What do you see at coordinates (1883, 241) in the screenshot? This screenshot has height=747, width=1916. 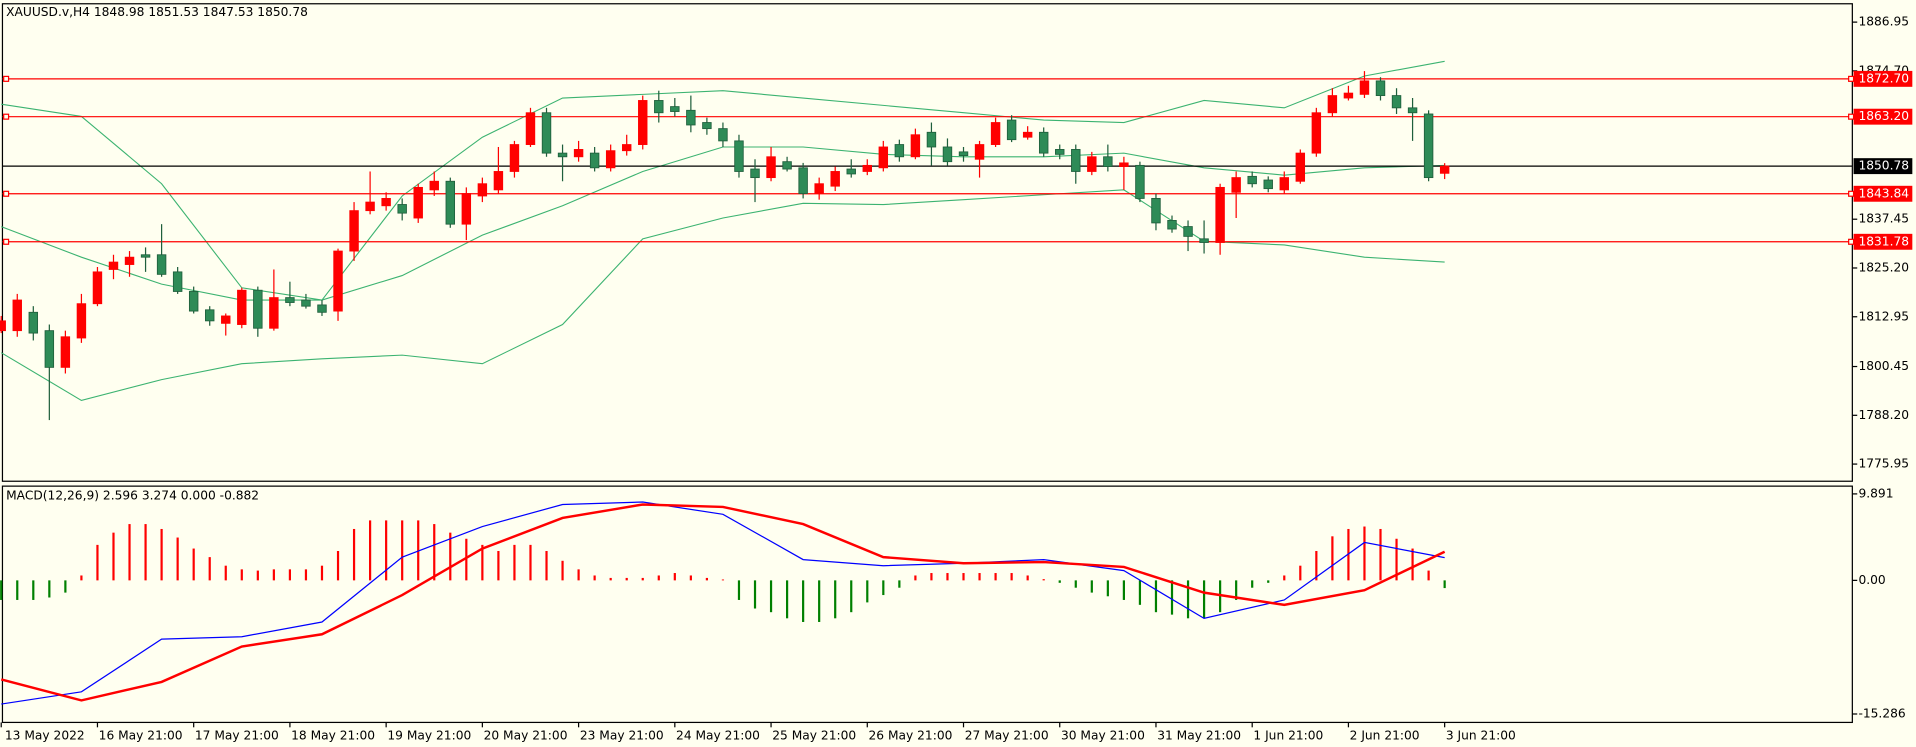 I see `level-label: 1831.78` at bounding box center [1883, 241].